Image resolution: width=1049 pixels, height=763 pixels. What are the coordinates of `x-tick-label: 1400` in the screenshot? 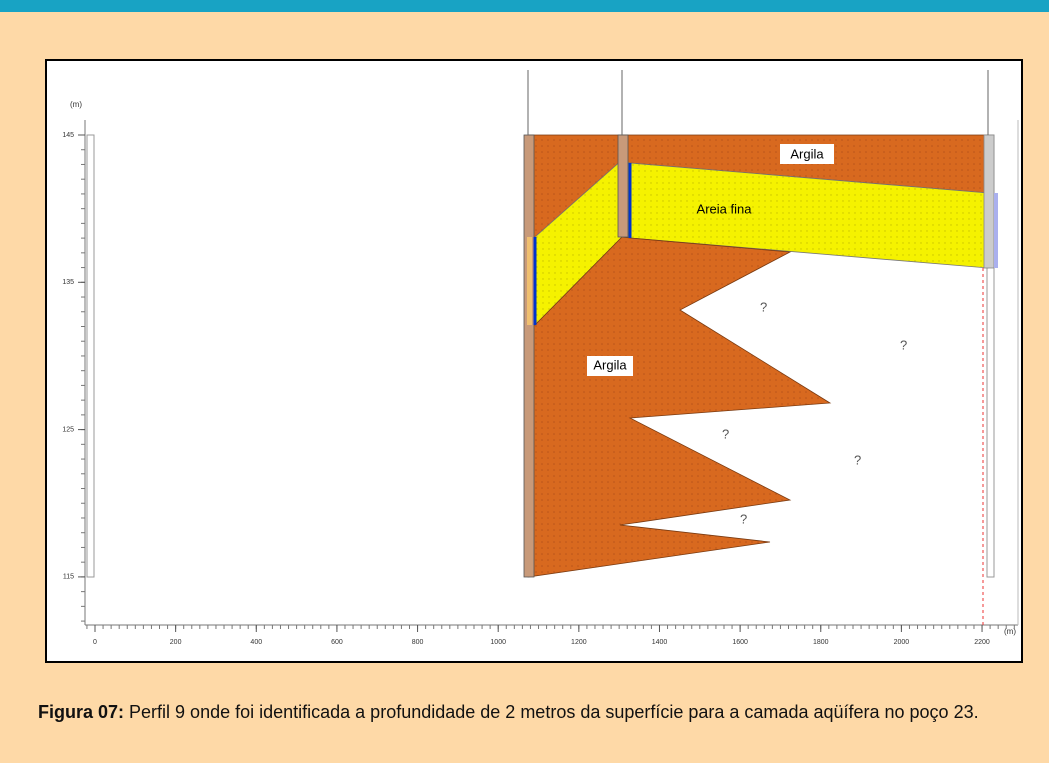 It's located at (660, 642).